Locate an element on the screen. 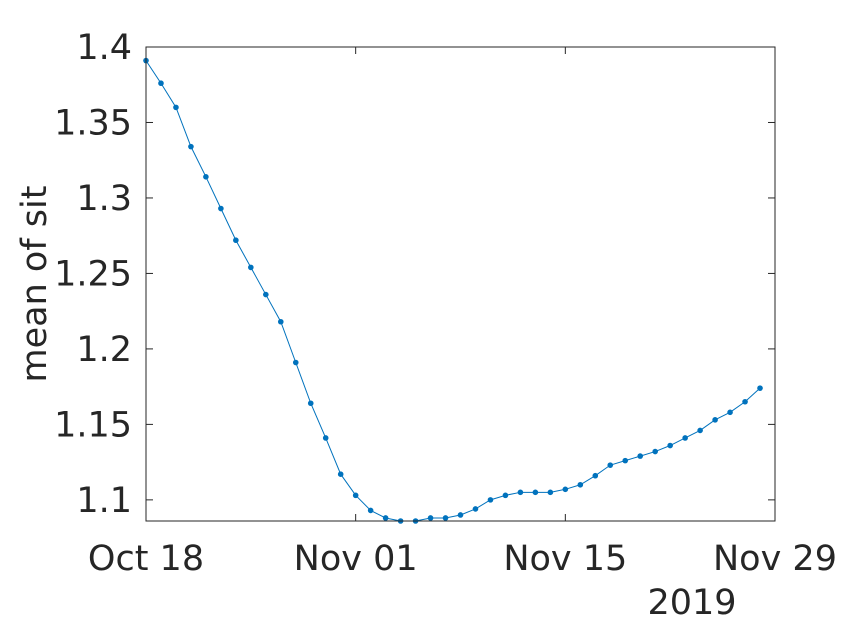 The image size is (859, 625). y-tick-label: 1.4 is located at coordinates (104, 48).